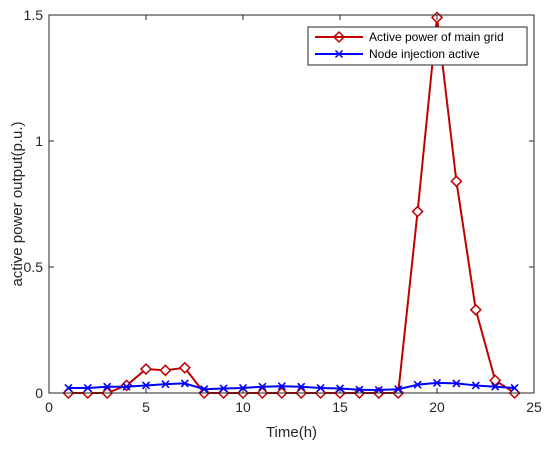 Image resolution: width=550 pixels, height=452 pixels. What do you see at coordinates (146, 407) in the screenshot?
I see `x-tick-label: 5` at bounding box center [146, 407].